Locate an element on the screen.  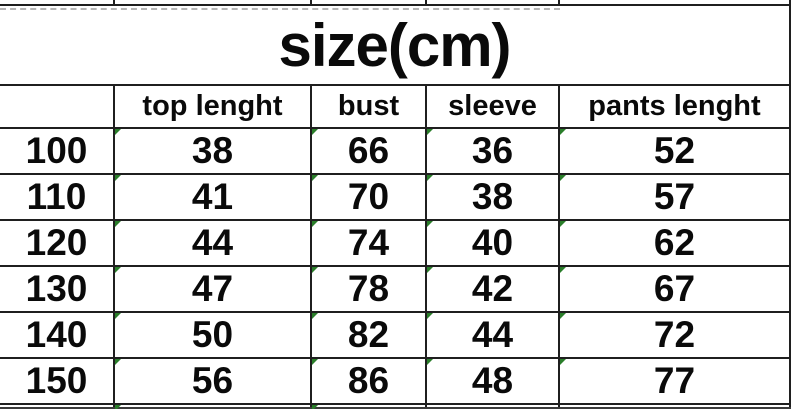
cell-value: 72 is located at coordinates (674, 334).